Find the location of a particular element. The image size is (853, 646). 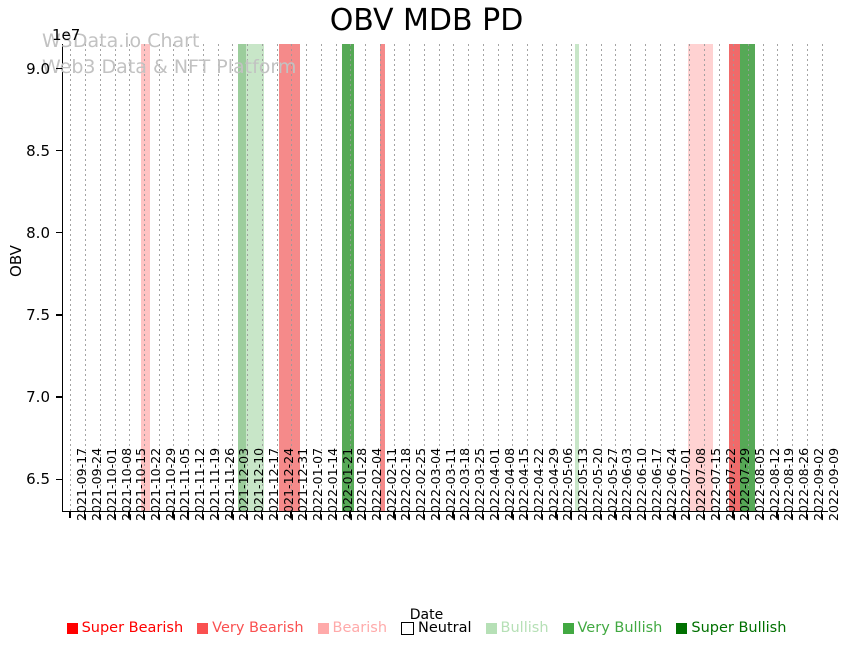

x-axis-label: 2022-03-18 is located at coordinates (465, 484).